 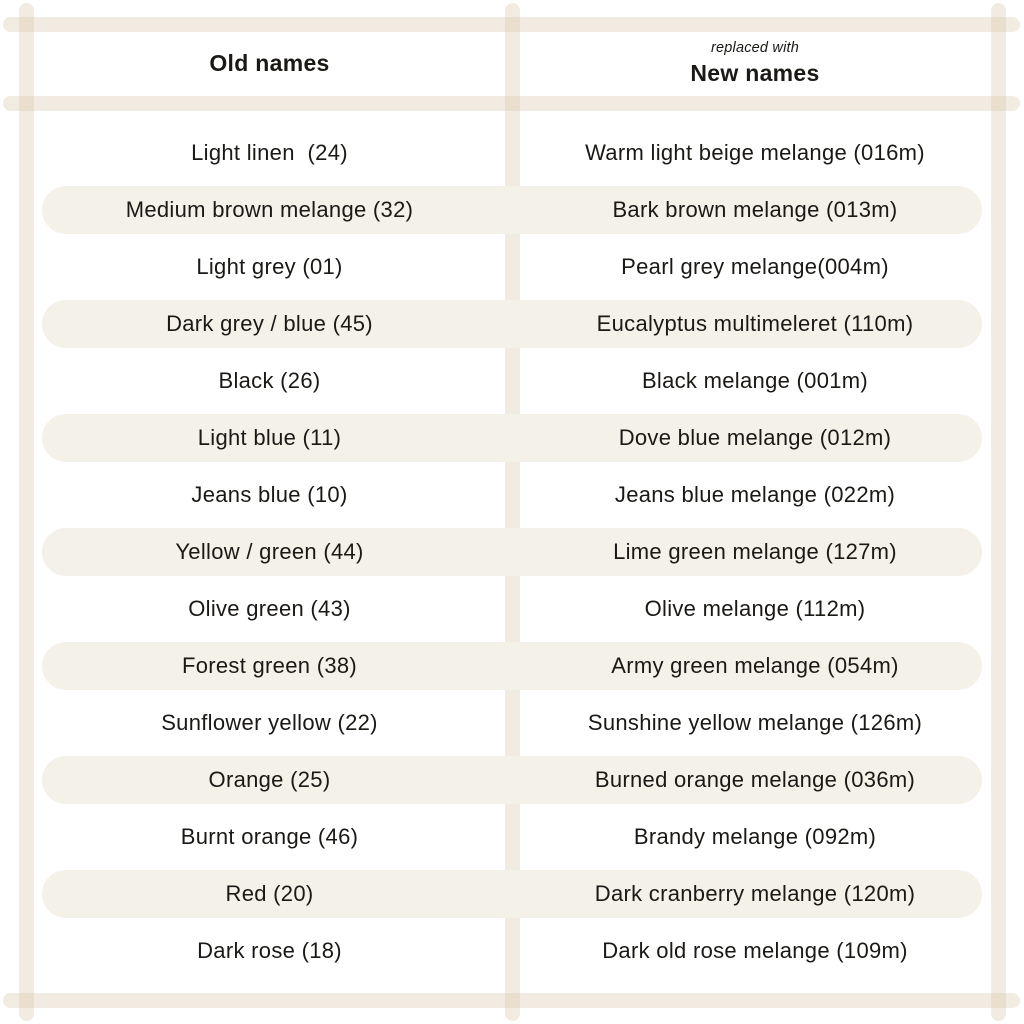 I want to click on replaced-with-label: replaced with, so click(x=755, y=47).